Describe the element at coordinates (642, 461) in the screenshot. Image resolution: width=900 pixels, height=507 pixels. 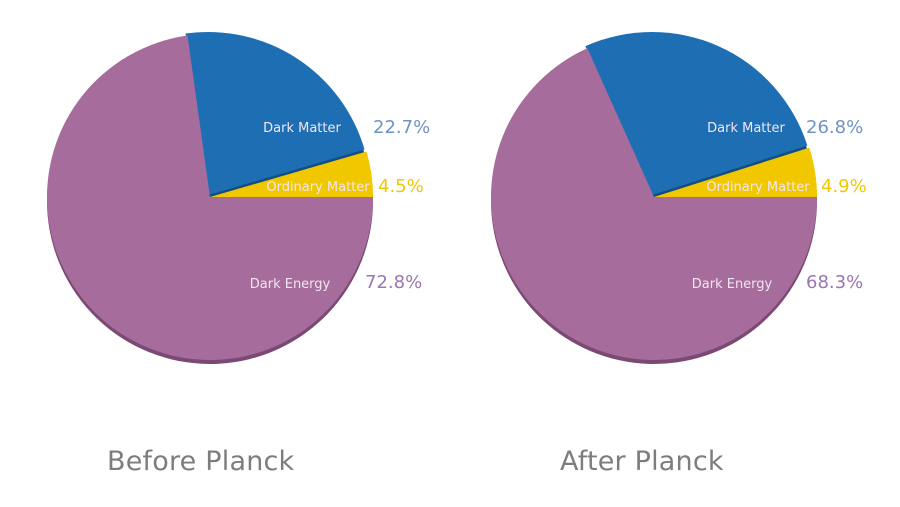
I see `chart-title-after-planck: After Planck` at that location.